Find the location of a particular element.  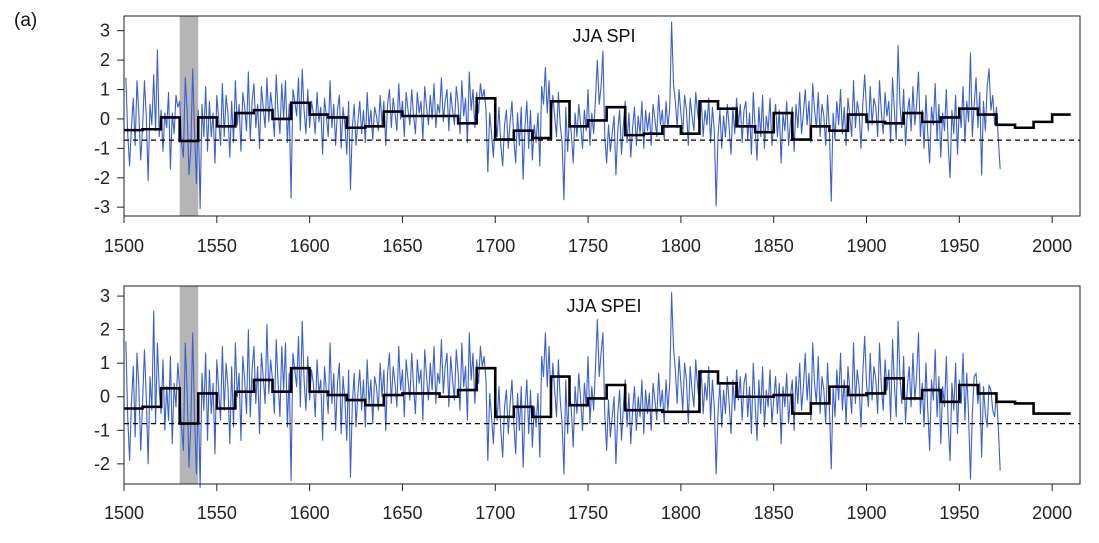

chart-title: JJA SPEI is located at coordinates (603, 306).